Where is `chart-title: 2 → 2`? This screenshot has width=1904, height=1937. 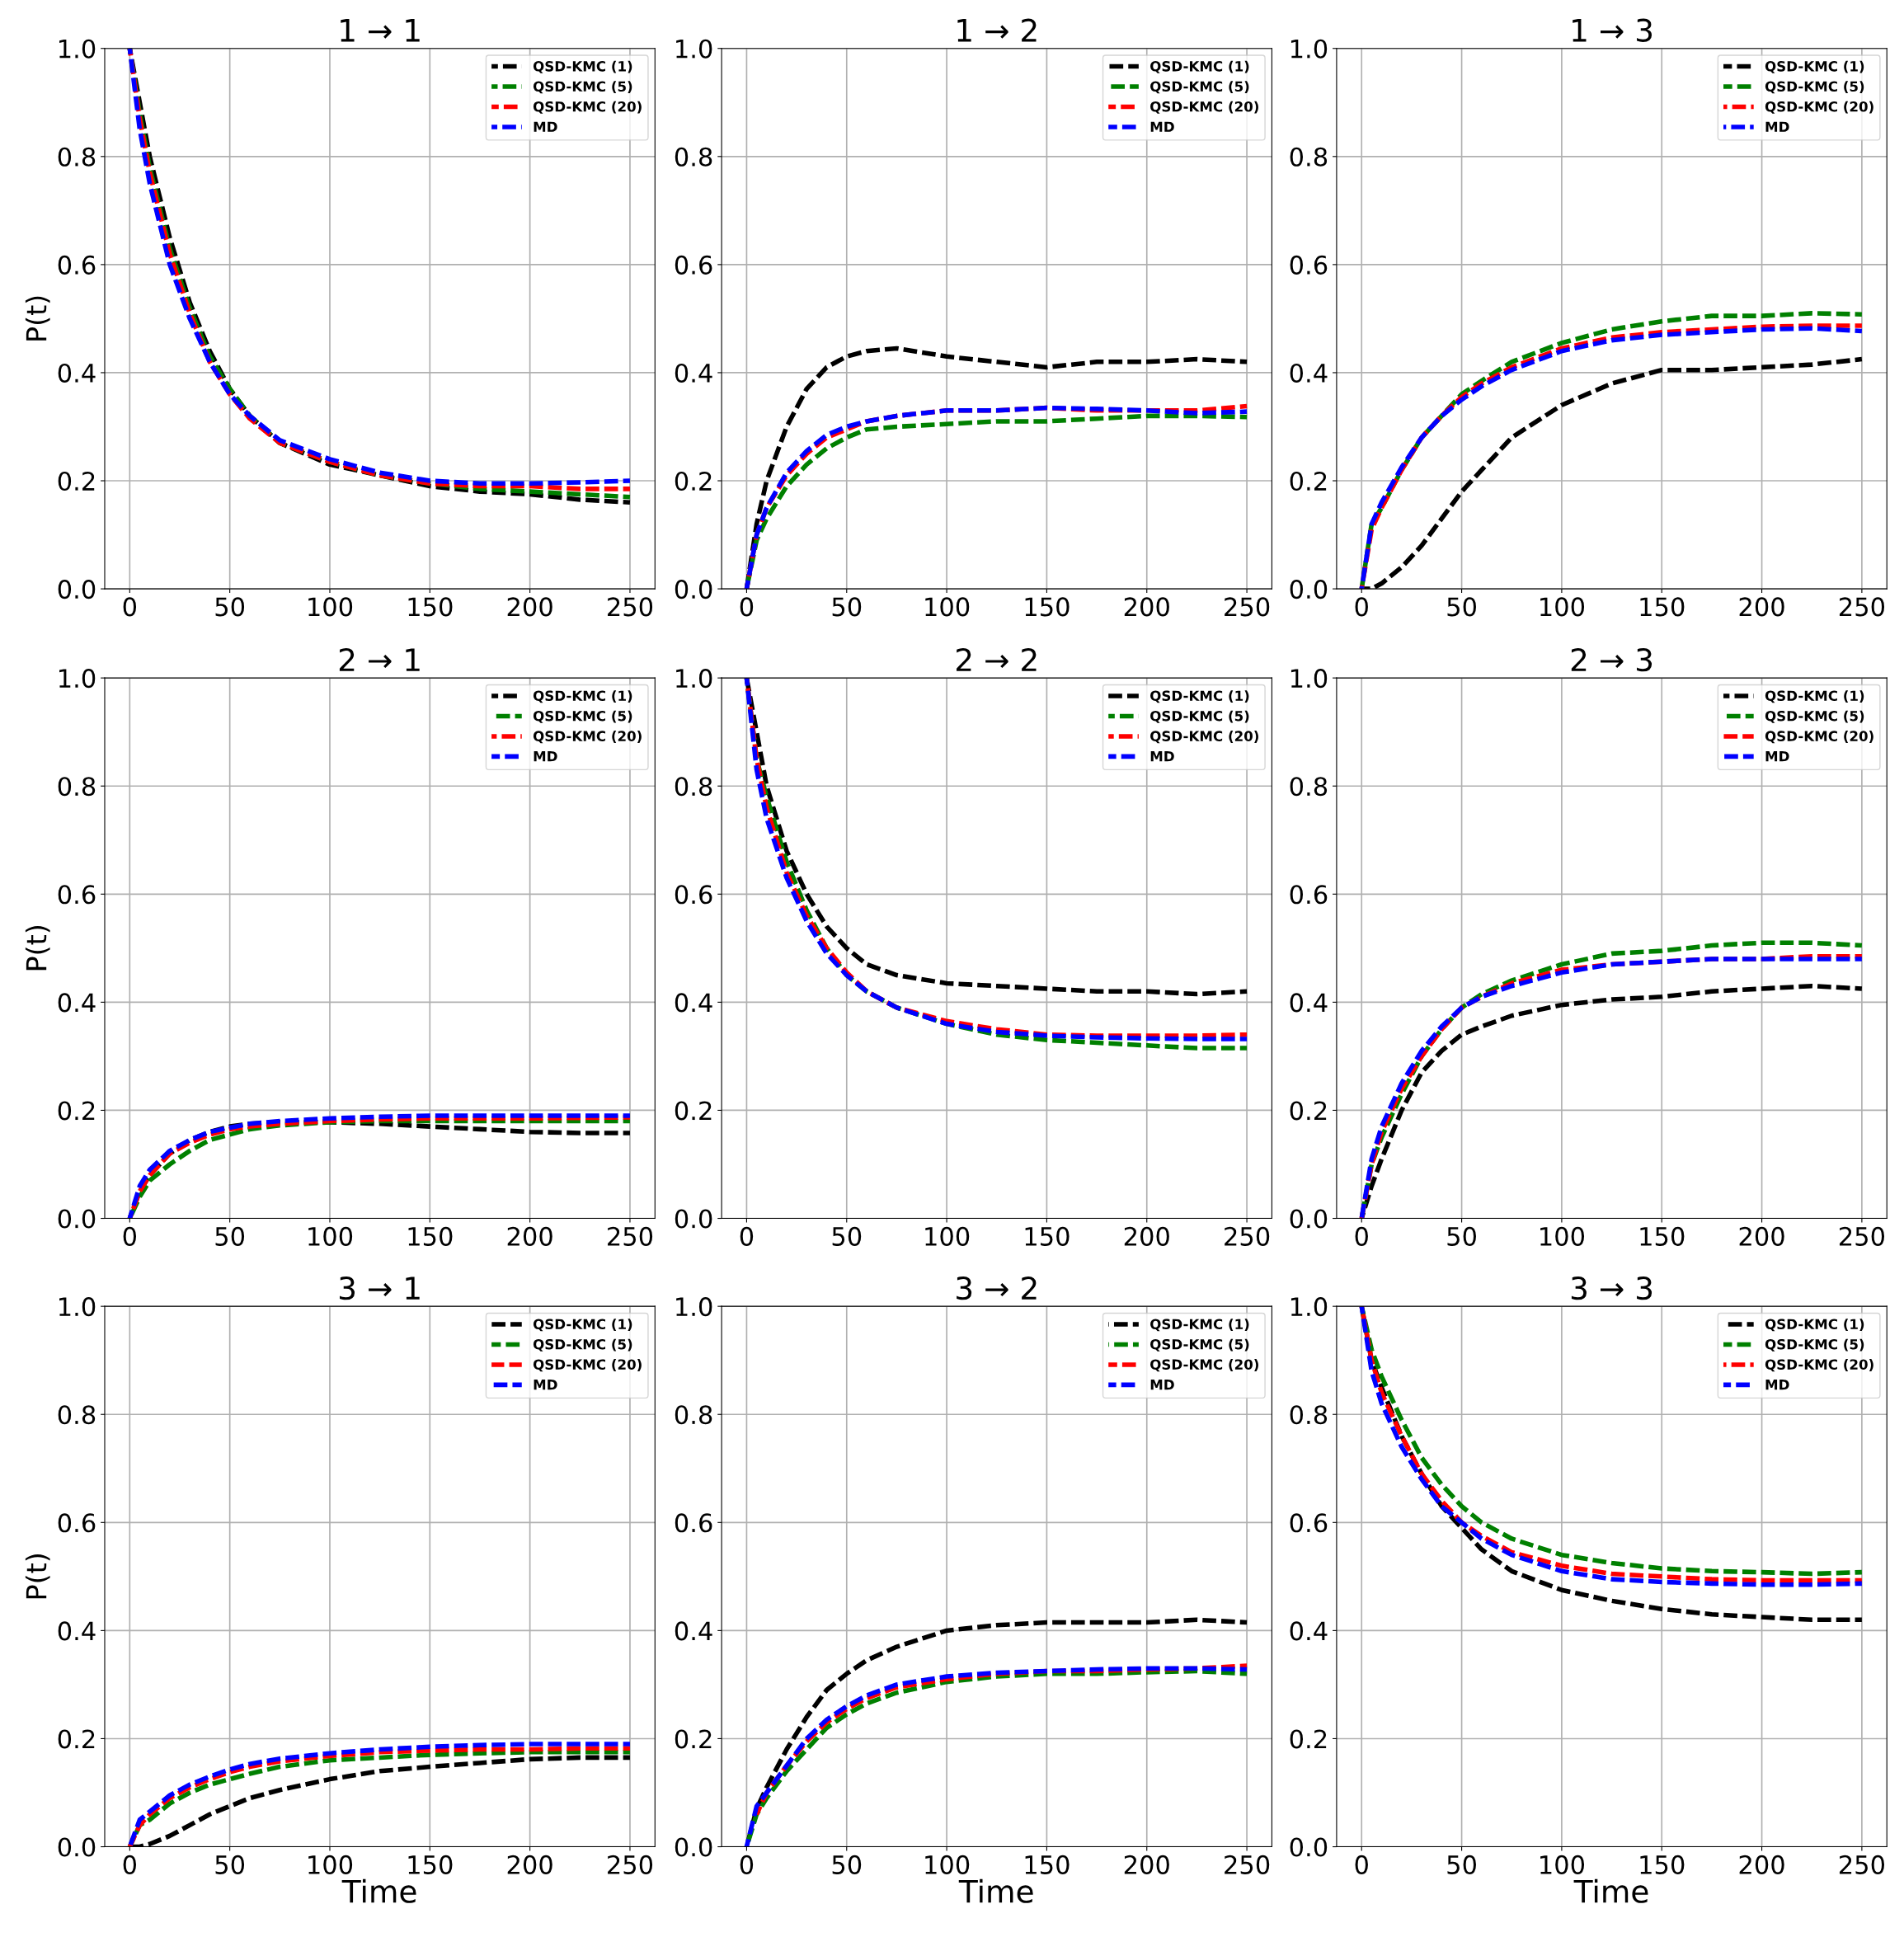
chart-title: 2 → 2 is located at coordinates (997, 659).